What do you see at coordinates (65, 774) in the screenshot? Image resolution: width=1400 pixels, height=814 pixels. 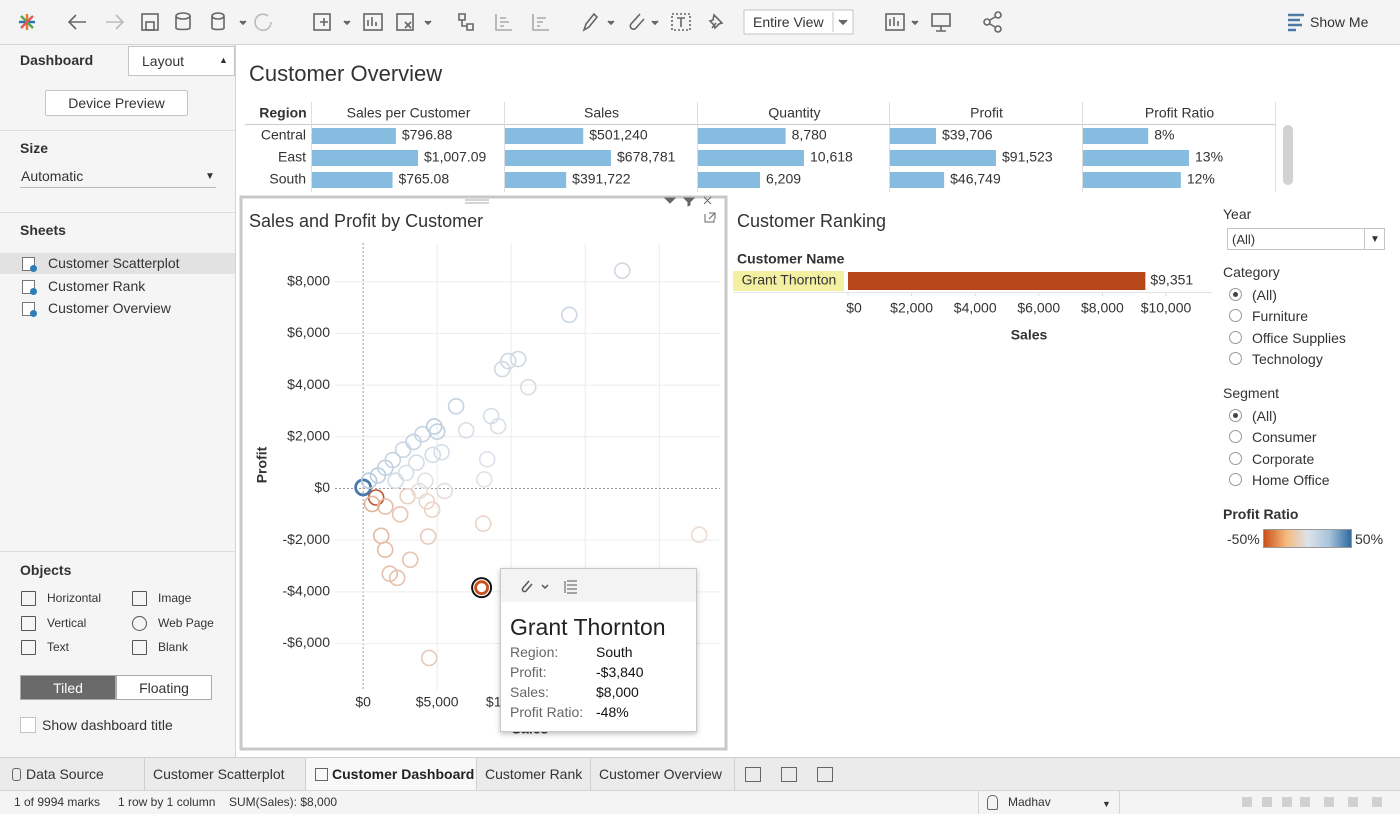 I see `sheet-tab-label: Data Source` at bounding box center [65, 774].